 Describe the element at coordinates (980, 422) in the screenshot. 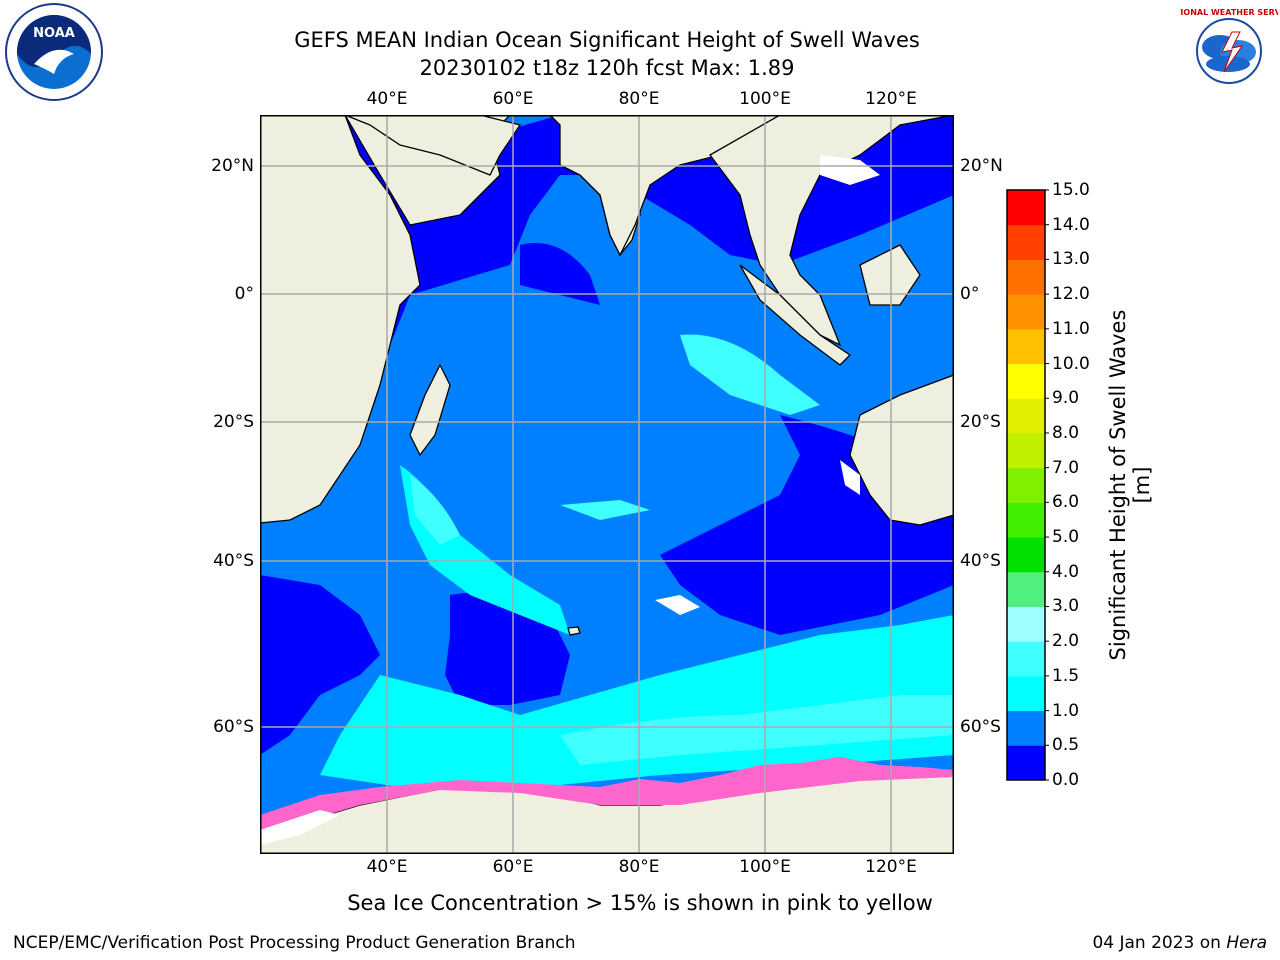

I see `lat-label-right: 20°S` at that location.